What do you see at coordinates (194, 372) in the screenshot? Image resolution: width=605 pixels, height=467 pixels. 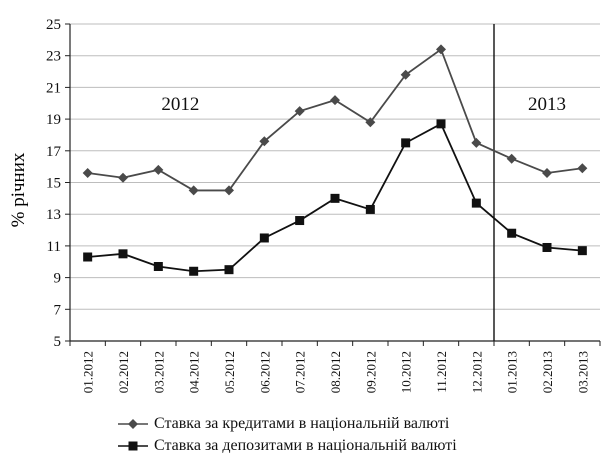 I see `x-tick-label: 04.2012` at bounding box center [194, 372].